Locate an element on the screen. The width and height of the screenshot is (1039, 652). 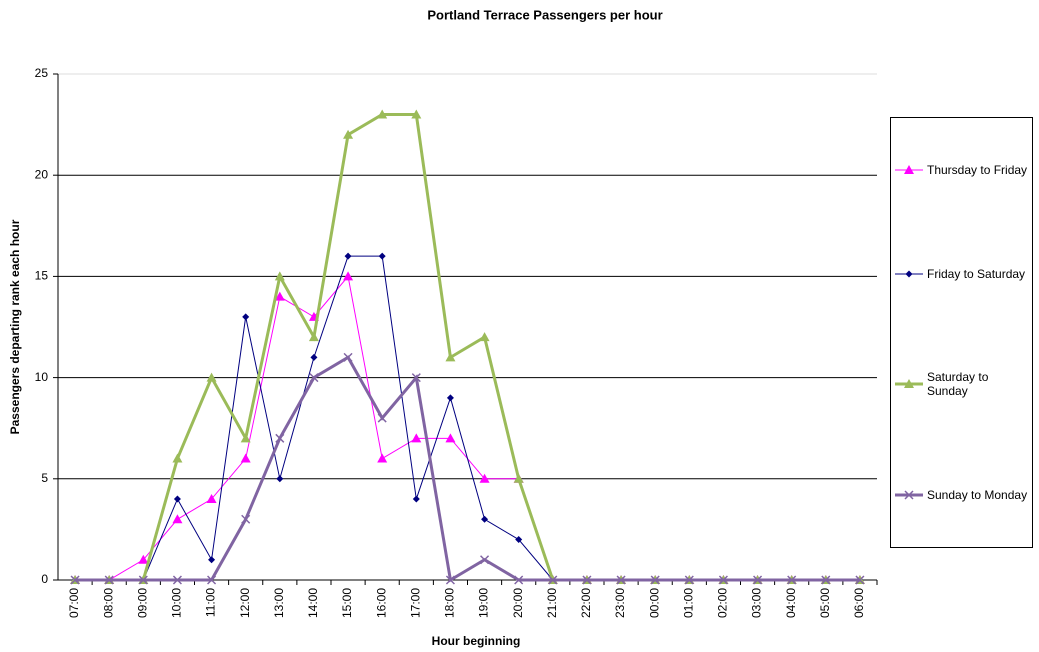
y-tick-label: 0 is located at coordinates (44, 579).